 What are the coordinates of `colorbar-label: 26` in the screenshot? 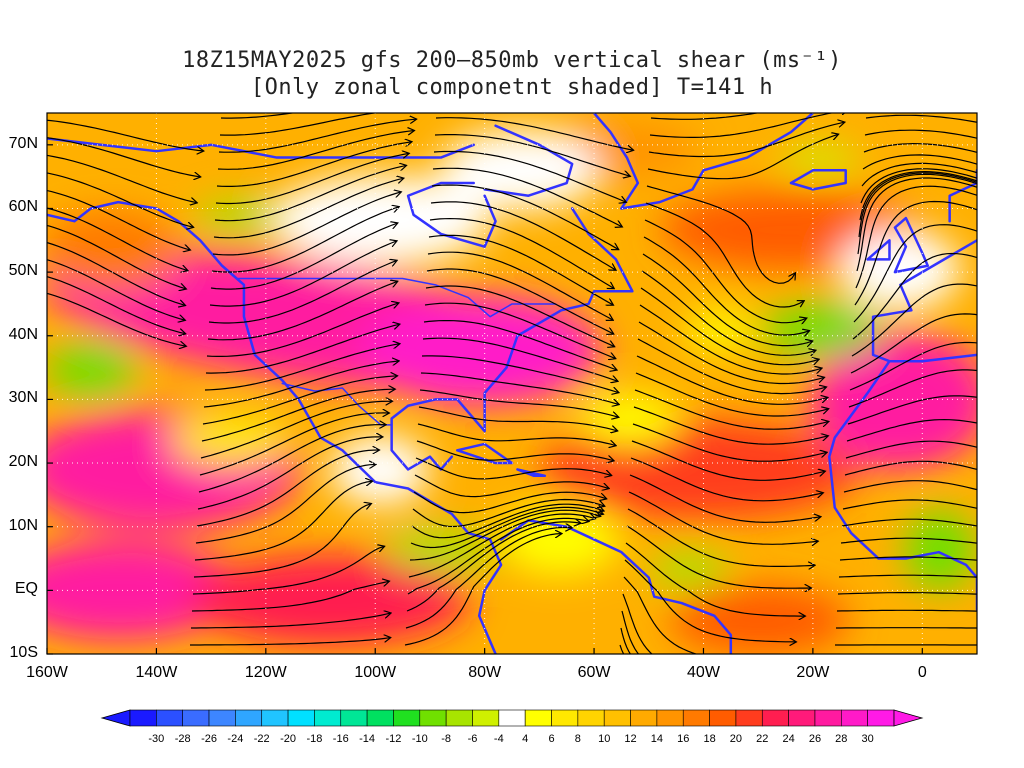 It's located at (815, 739).